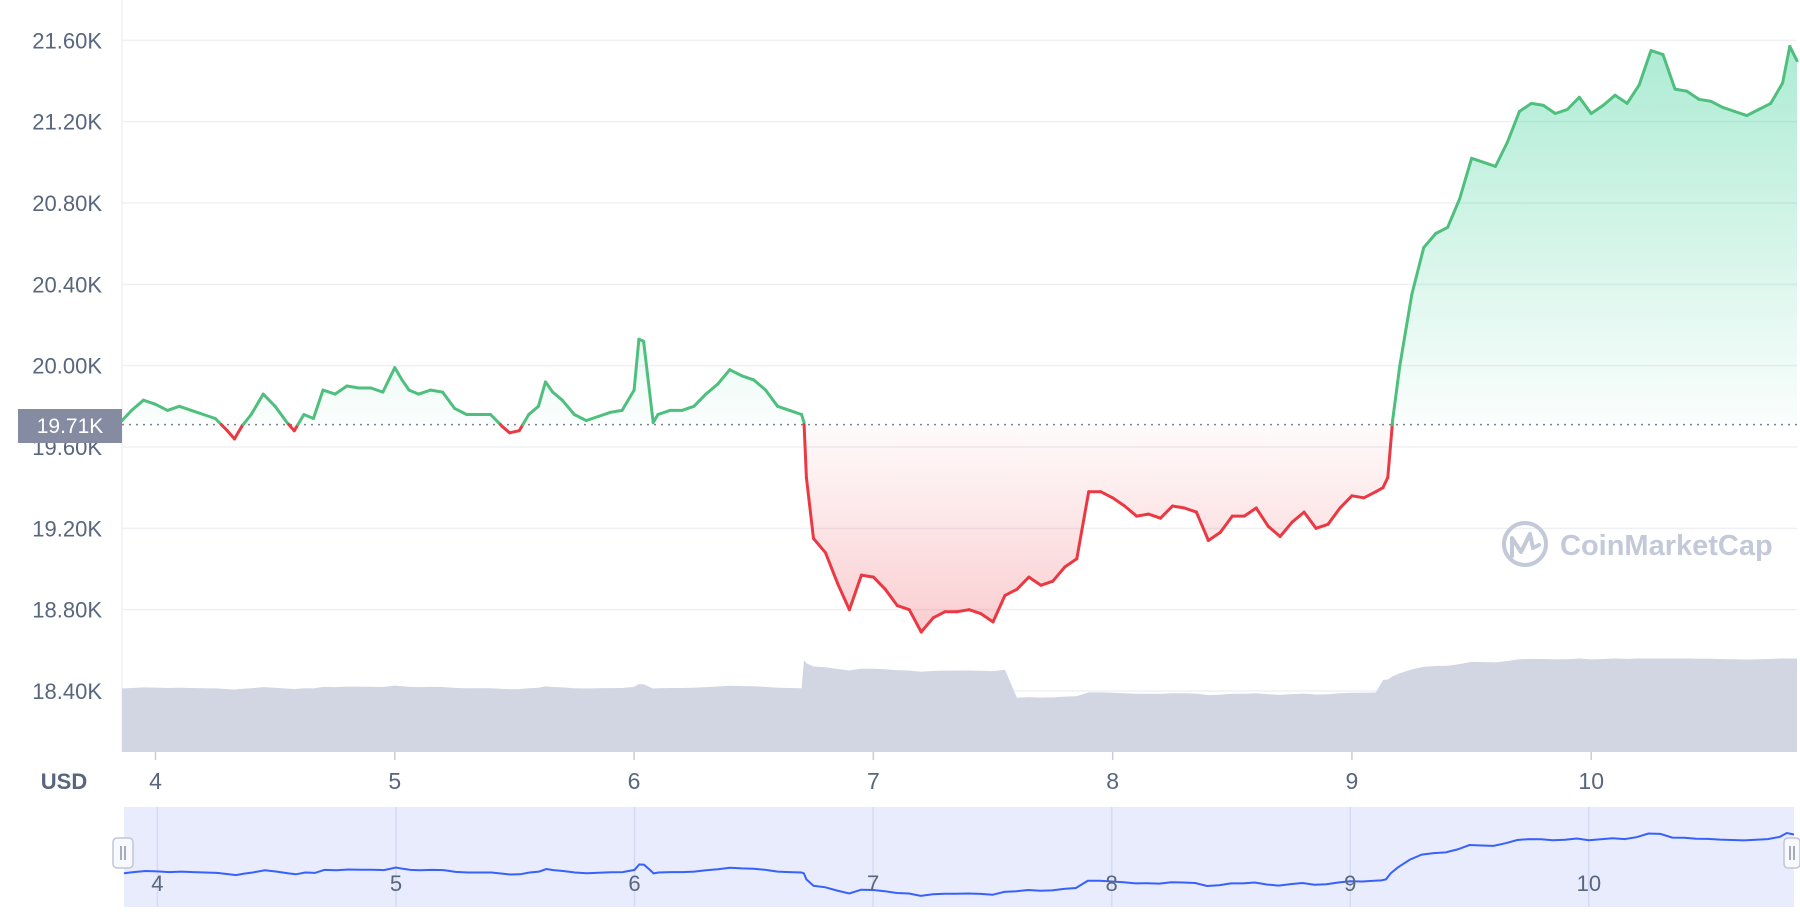  What do you see at coordinates (123, 853) in the screenshot?
I see `navigator-left-handle` at bounding box center [123, 853].